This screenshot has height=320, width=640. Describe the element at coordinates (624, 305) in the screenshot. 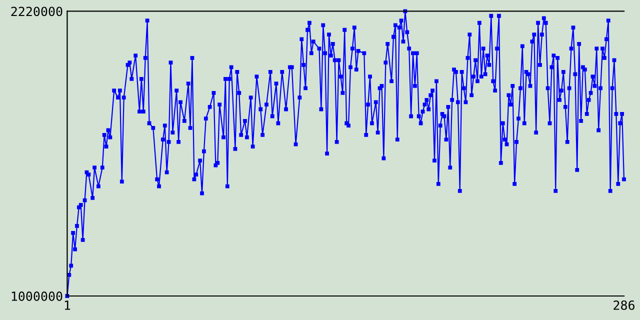

I see `x-tick-label: 286` at that location.